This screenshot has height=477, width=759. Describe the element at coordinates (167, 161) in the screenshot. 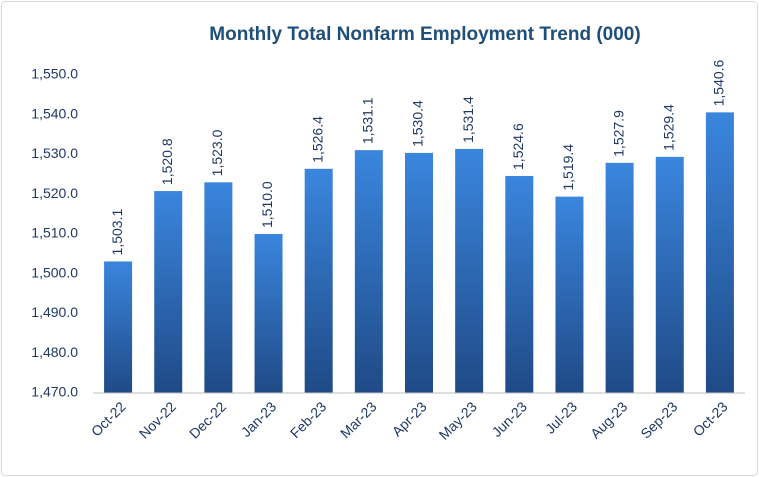

I see `value-label: 1,520.8` at that location.